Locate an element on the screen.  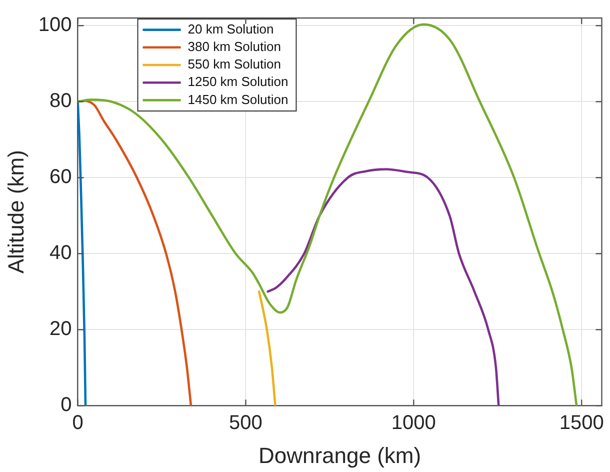
legend-label: 20 km Solution is located at coordinates (231, 28).